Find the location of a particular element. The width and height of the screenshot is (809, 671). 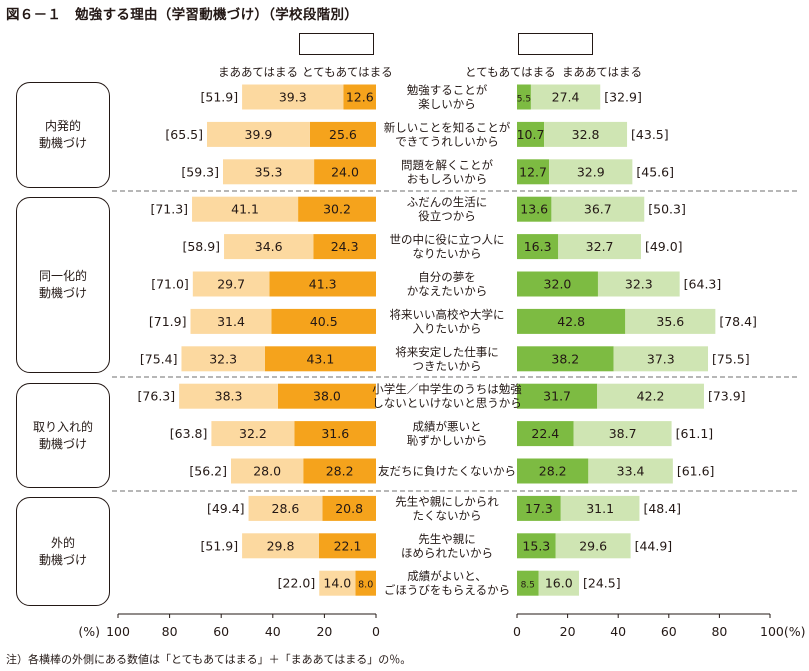

category-label: しないといけないと思うから is located at coordinates (447, 403).